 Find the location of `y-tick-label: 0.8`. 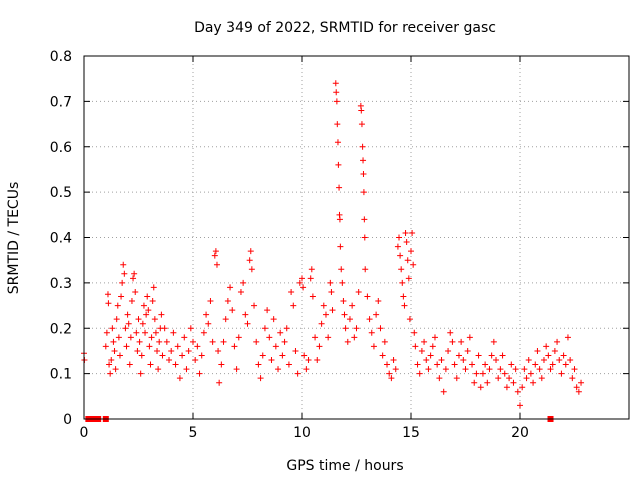

y-tick-label: 0.8 is located at coordinates (61, 57).